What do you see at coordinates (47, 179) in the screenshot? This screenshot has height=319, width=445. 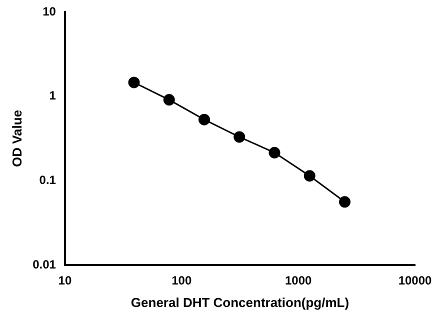 I see `y-tick-label: 0.1` at bounding box center [47, 179].